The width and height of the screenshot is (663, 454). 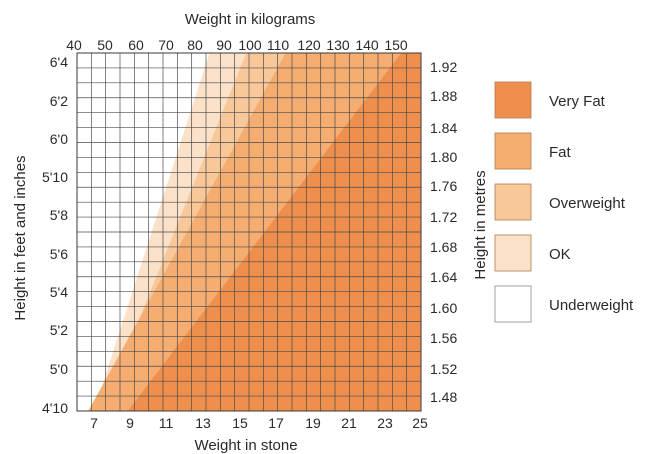 I want to click on metre-tick: 1.48, so click(x=443, y=397).